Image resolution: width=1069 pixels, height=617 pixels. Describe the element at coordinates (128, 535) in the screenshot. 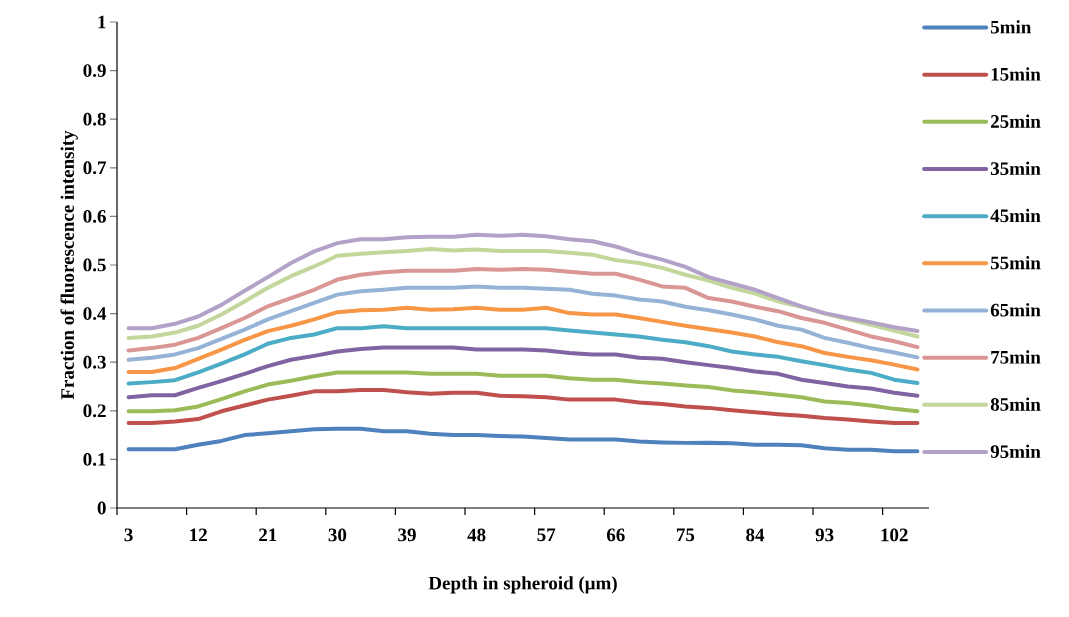

I see `x-tick-label: 3` at that location.